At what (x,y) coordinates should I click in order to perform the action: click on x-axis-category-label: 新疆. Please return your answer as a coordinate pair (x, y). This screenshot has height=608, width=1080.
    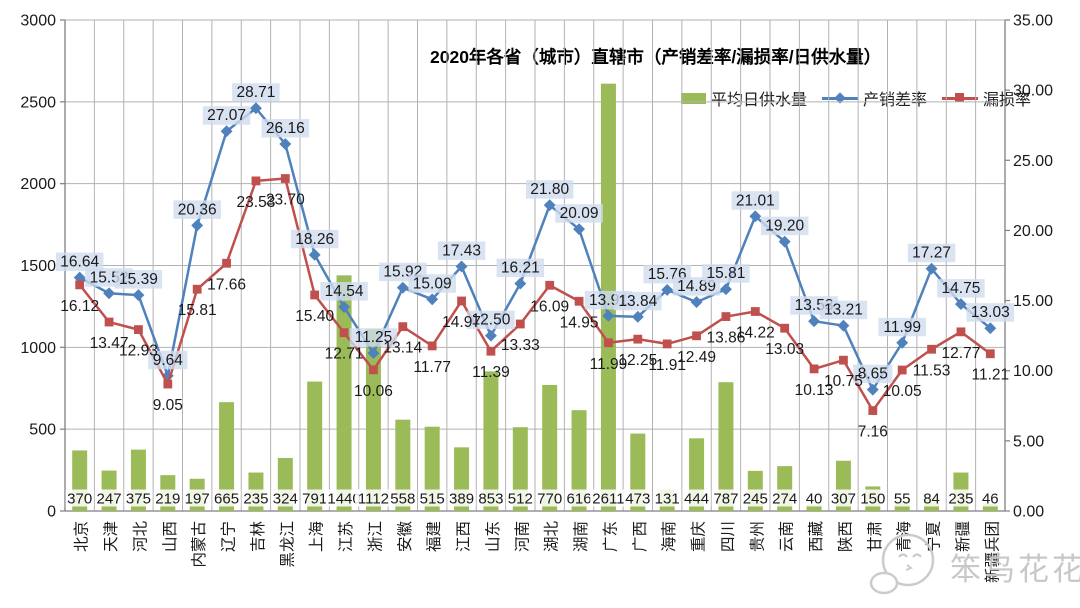
    Looking at the image, I should click on (963, 536).